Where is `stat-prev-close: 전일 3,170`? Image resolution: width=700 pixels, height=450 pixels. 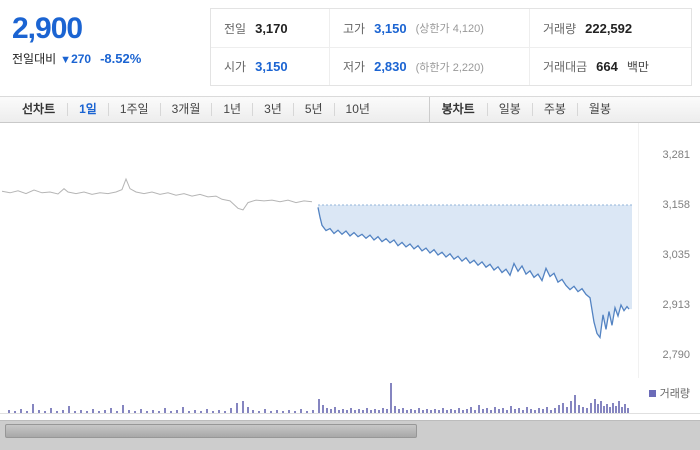
stat-prev-close: 전일 3,170 is located at coordinates (270, 28).